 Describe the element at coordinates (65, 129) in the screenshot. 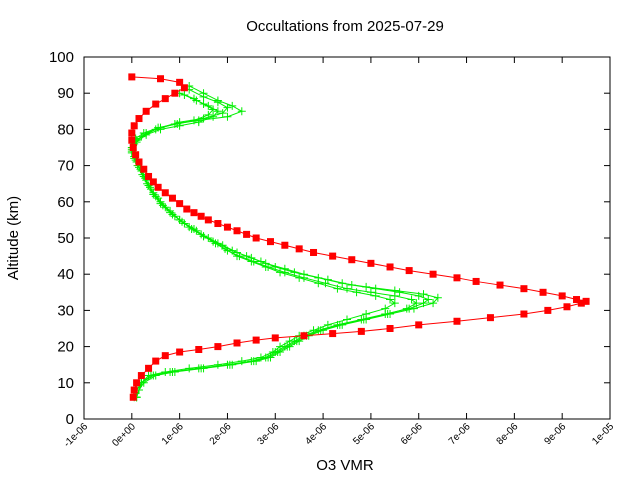

I see `y-tick-label: 80` at that location.